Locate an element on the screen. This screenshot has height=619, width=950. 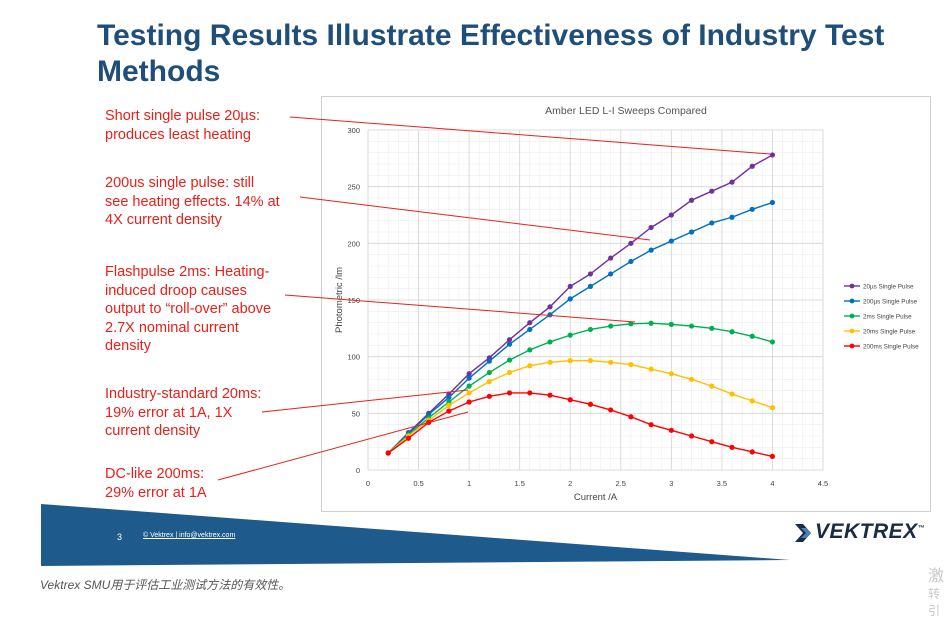
x-axis-label: Current /A is located at coordinates (596, 497).